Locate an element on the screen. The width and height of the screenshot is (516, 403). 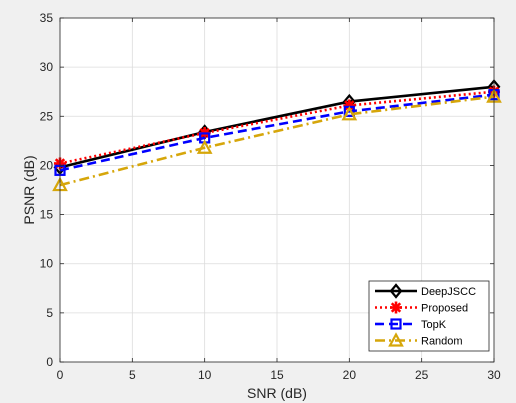
legend-marker-topk is located at coordinates (396, 324).